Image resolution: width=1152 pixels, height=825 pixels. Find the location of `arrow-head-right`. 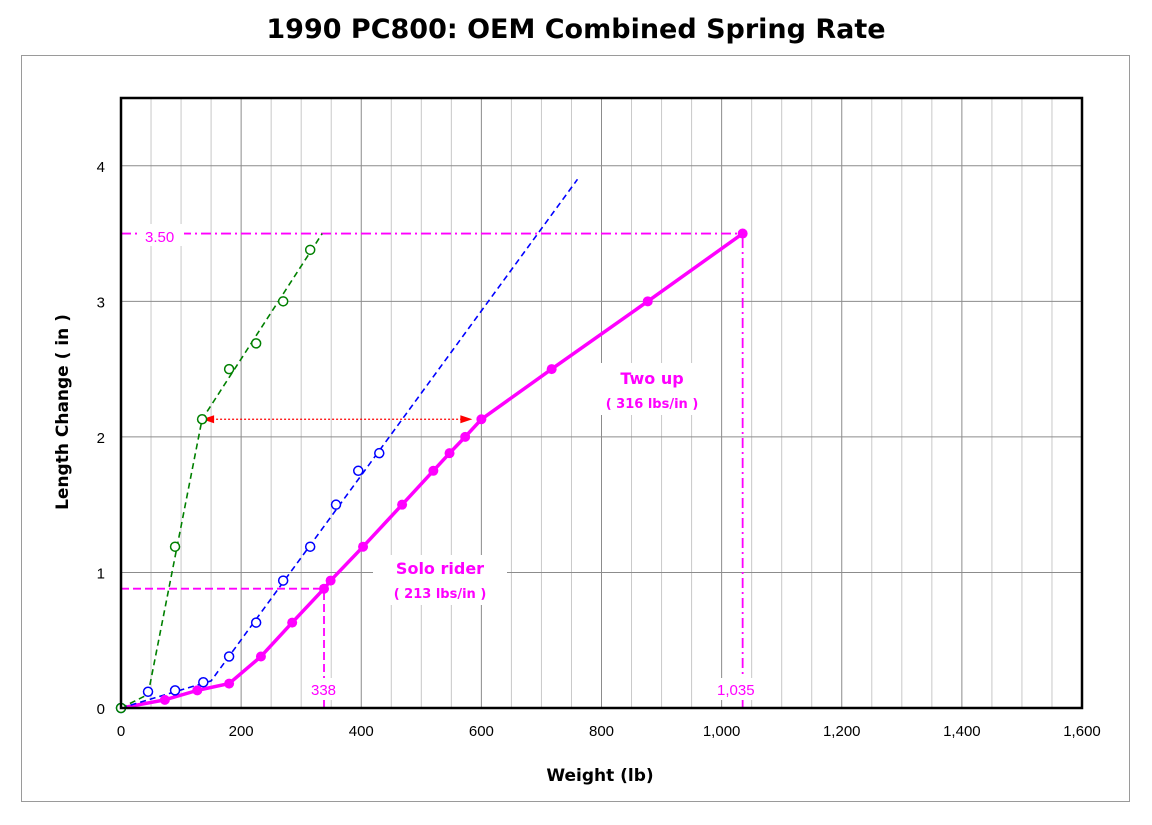

arrow-head-right is located at coordinates (466, 419).